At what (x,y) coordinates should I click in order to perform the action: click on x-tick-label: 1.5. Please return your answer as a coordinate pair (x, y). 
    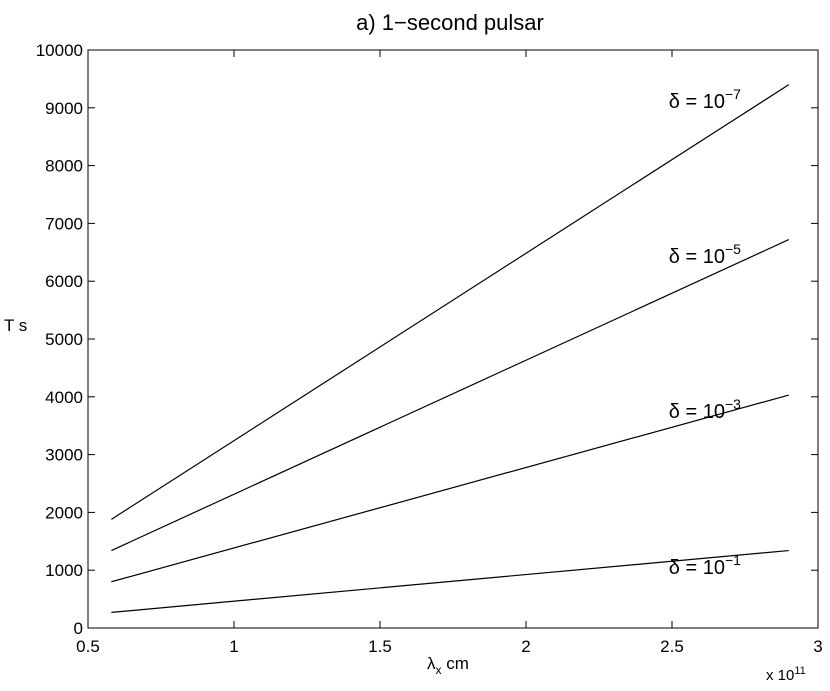
    Looking at the image, I should click on (380, 646).